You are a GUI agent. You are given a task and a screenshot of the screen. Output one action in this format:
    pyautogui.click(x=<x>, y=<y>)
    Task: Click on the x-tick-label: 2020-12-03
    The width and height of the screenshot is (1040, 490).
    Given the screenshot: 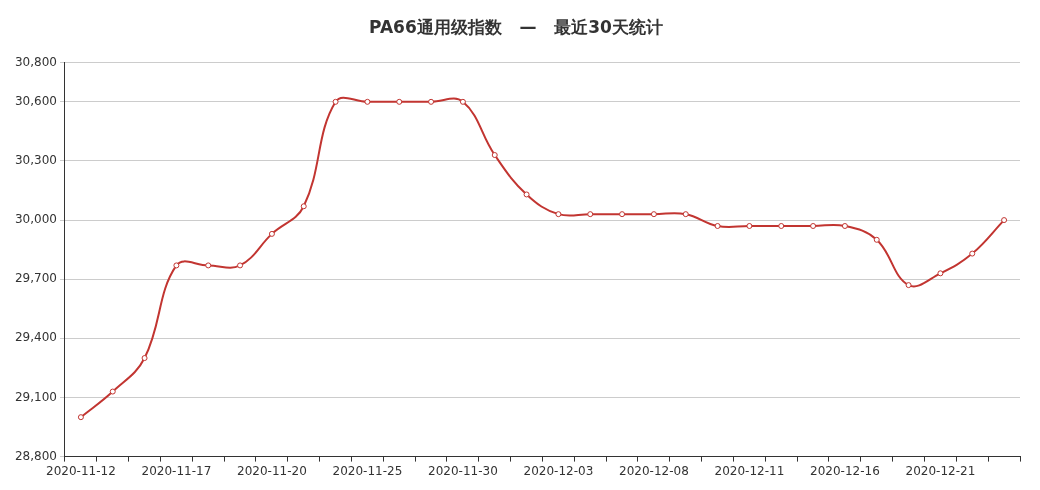 What is the action you would take?
    pyautogui.click(x=558, y=470)
    